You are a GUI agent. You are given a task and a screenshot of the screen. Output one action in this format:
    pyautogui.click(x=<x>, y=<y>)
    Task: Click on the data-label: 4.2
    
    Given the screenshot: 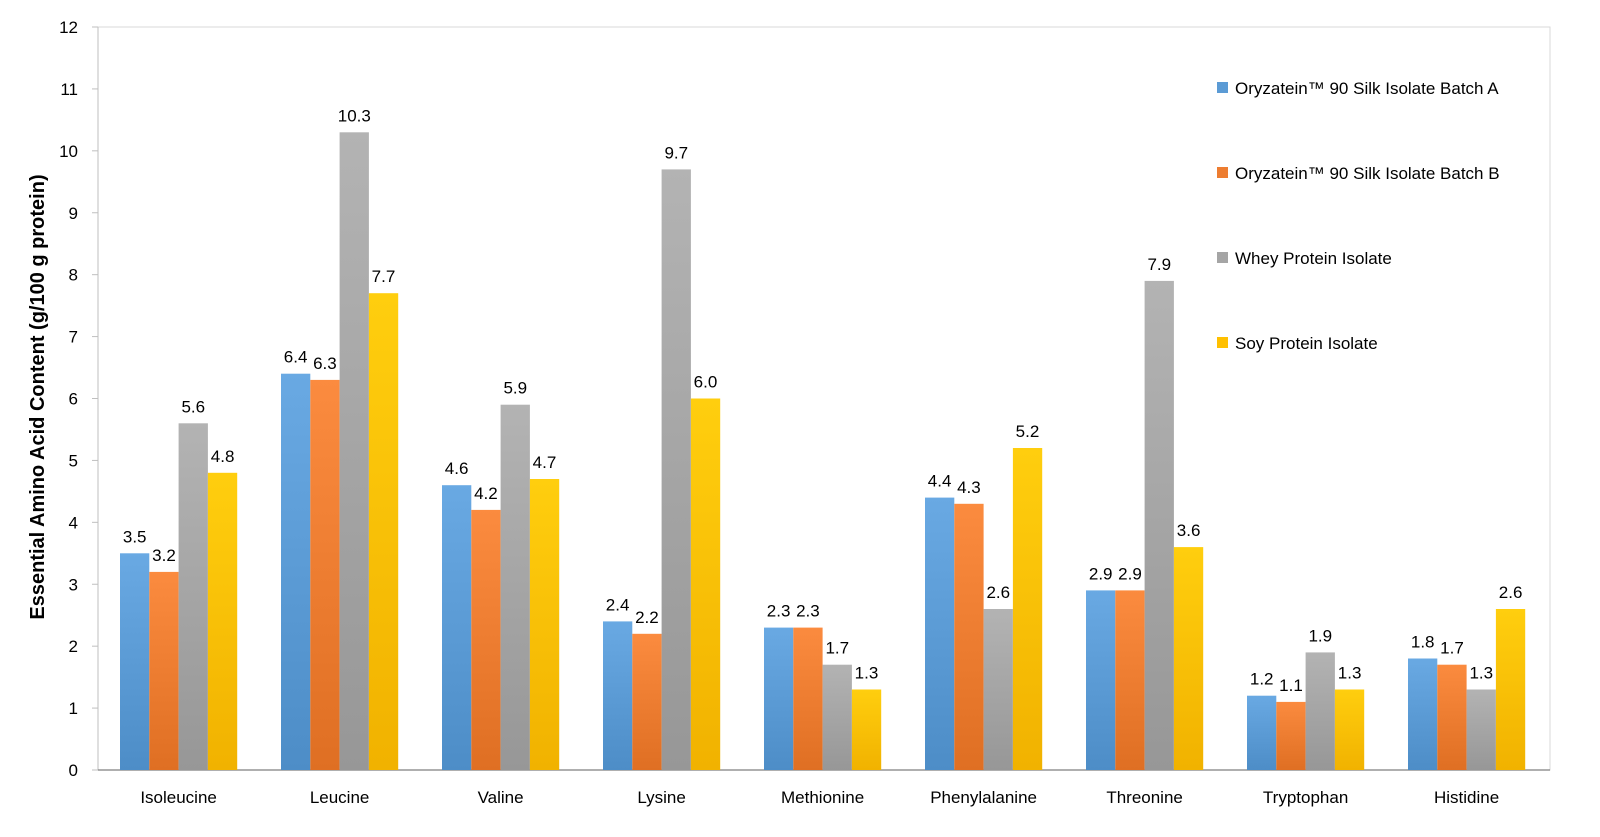 What is the action you would take?
    pyautogui.click(x=486, y=493)
    